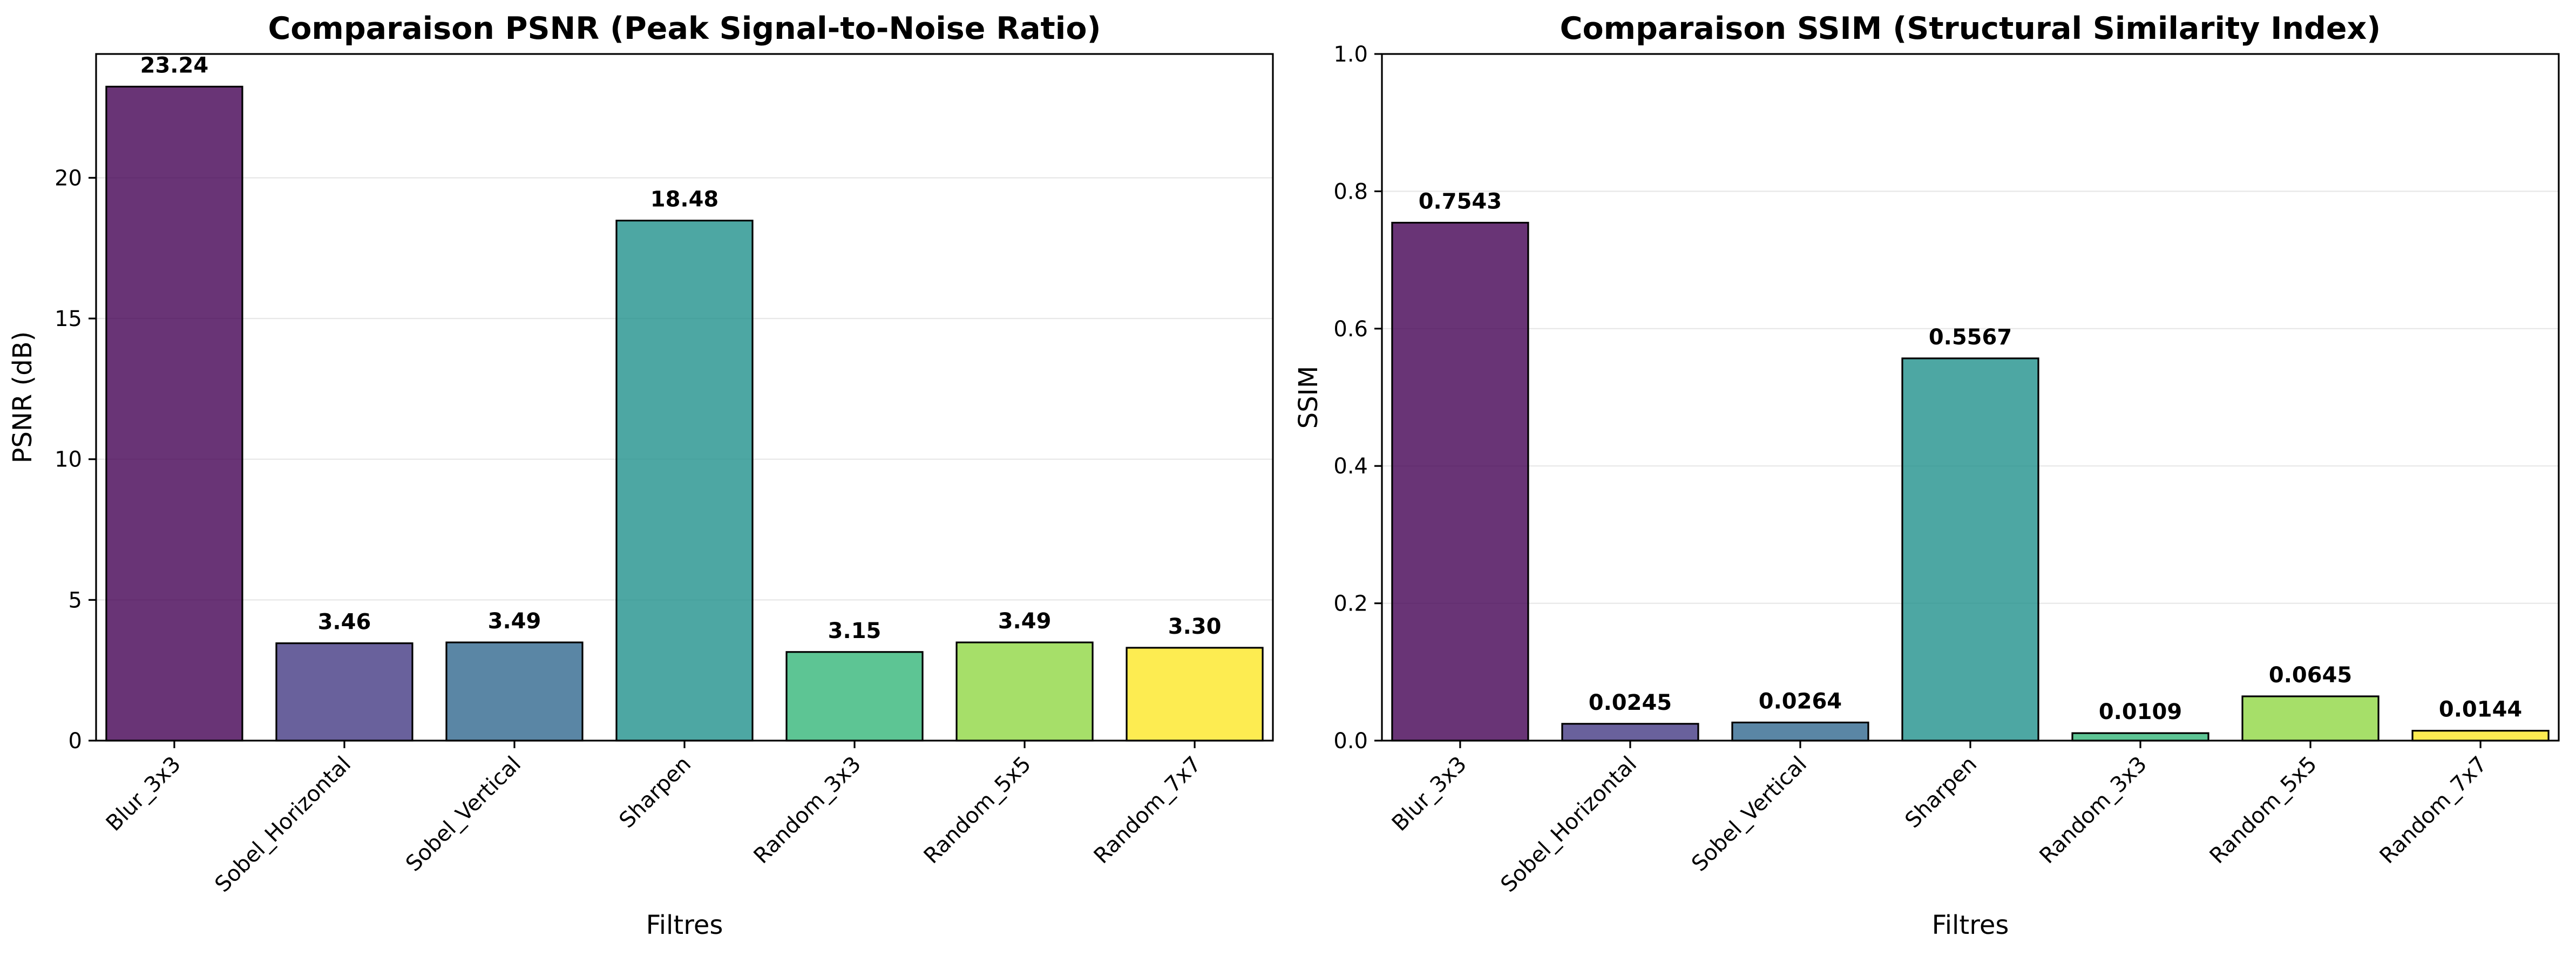 Image resolution: width=2576 pixels, height=956 pixels. What do you see at coordinates (1460, 201) in the screenshot?
I see `data-label: 0.7543` at bounding box center [1460, 201].